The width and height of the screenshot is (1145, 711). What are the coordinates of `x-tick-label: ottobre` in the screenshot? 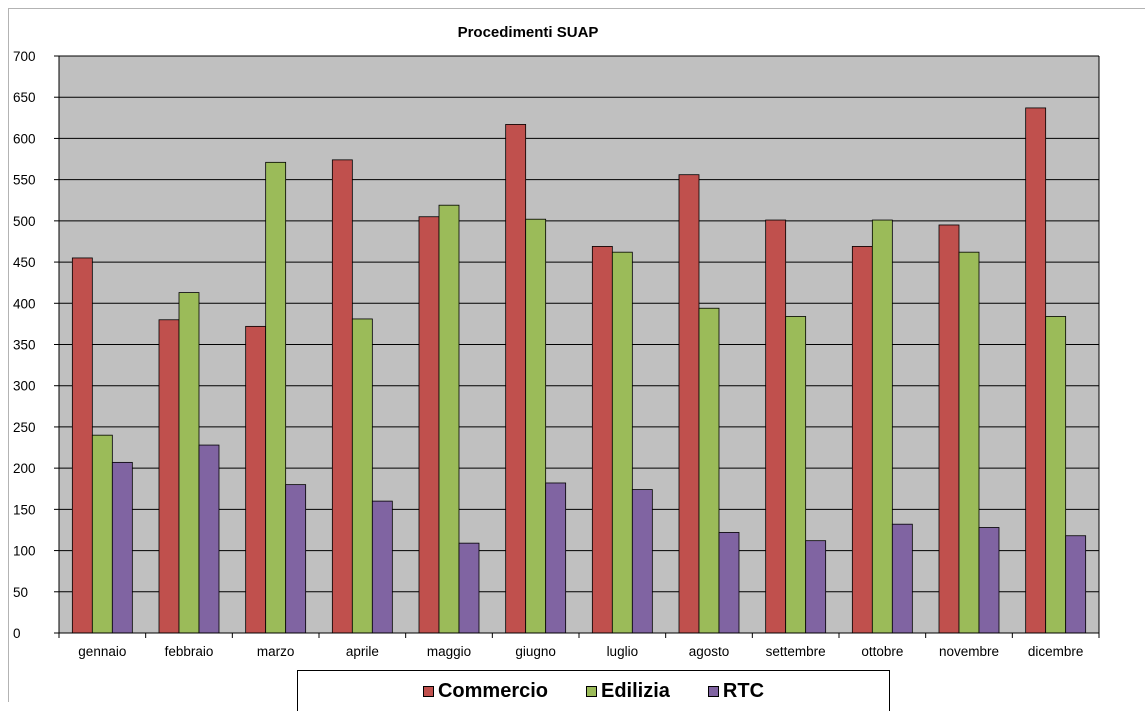 It's located at (882, 651).